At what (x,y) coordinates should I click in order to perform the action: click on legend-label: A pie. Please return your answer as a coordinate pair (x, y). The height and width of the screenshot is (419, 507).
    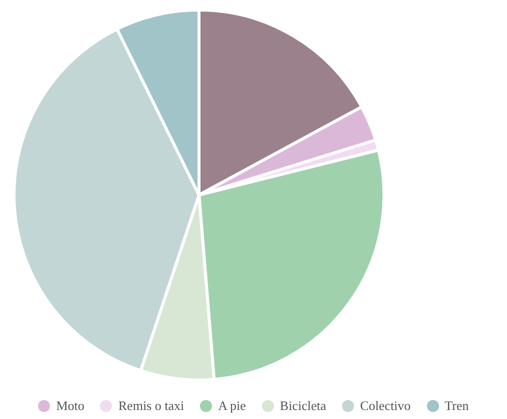
    Looking at the image, I should click on (232, 406).